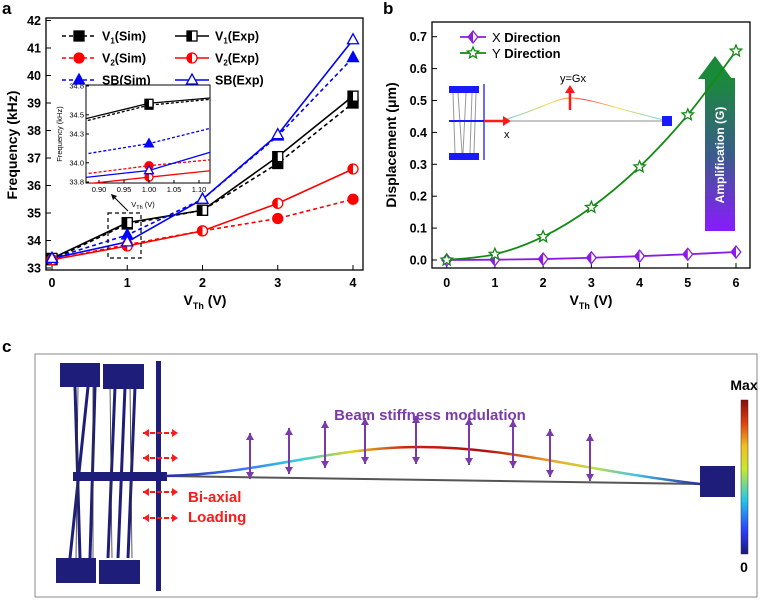  What do you see at coordinates (110, 81) in the screenshot?
I see `legend-label-main: SB` at bounding box center [110, 81].